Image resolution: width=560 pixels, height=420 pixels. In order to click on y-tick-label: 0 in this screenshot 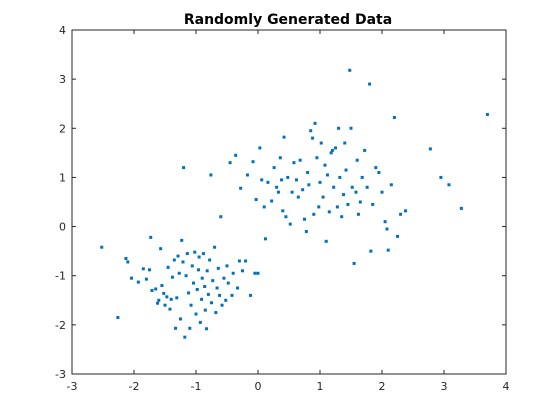, I will do `click(62, 227)`.